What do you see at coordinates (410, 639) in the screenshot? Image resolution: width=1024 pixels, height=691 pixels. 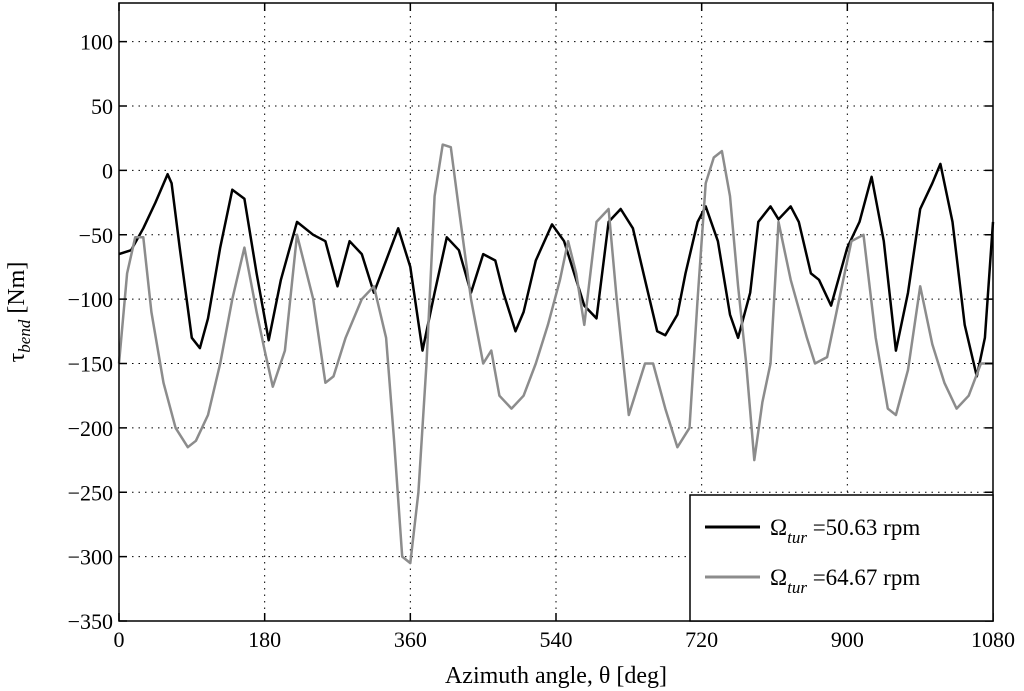 I see `x-tick-label: 360` at bounding box center [410, 639].